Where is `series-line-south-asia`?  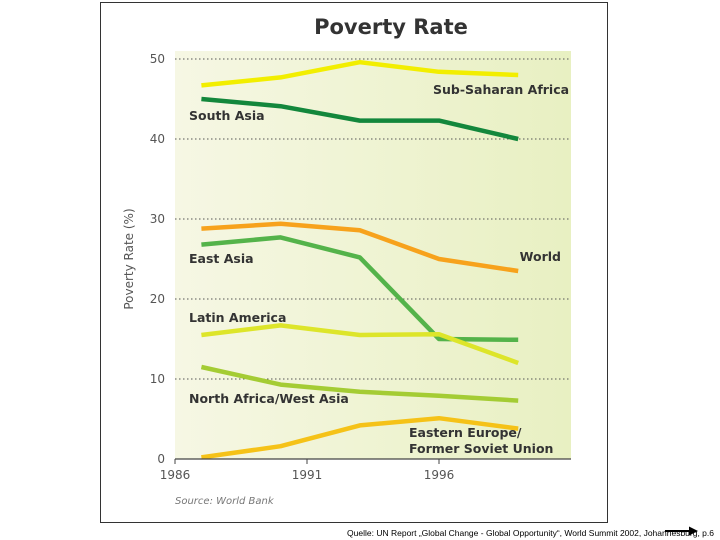
series-line-south-asia is located at coordinates (360, 119).